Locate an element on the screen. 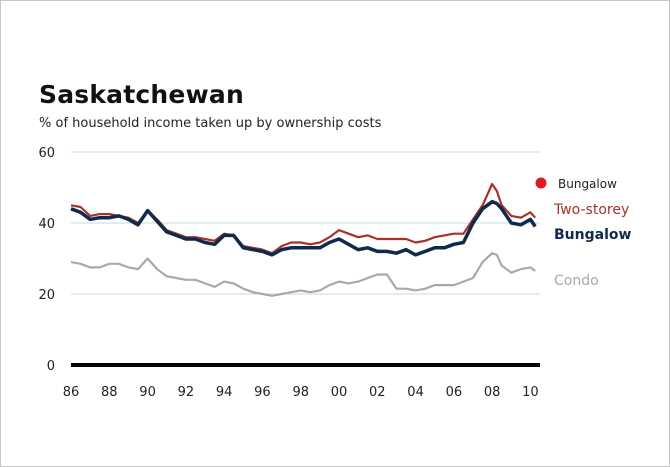 The image size is (670, 467). legend-label: Bungalow is located at coordinates (587, 184).